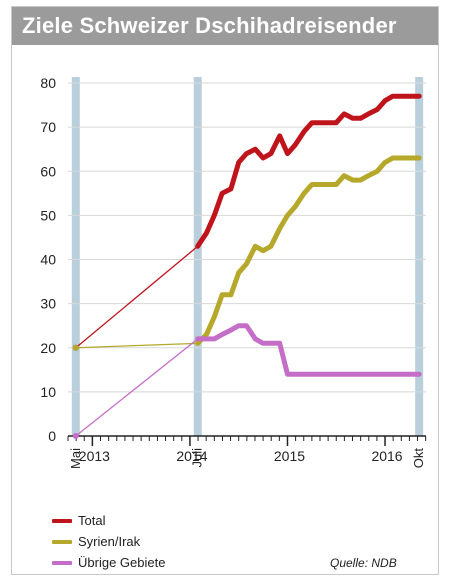 This screenshot has width=449, height=581. What do you see at coordinates (48, 392) in the screenshot?
I see `y-tick-label: 10` at bounding box center [48, 392].